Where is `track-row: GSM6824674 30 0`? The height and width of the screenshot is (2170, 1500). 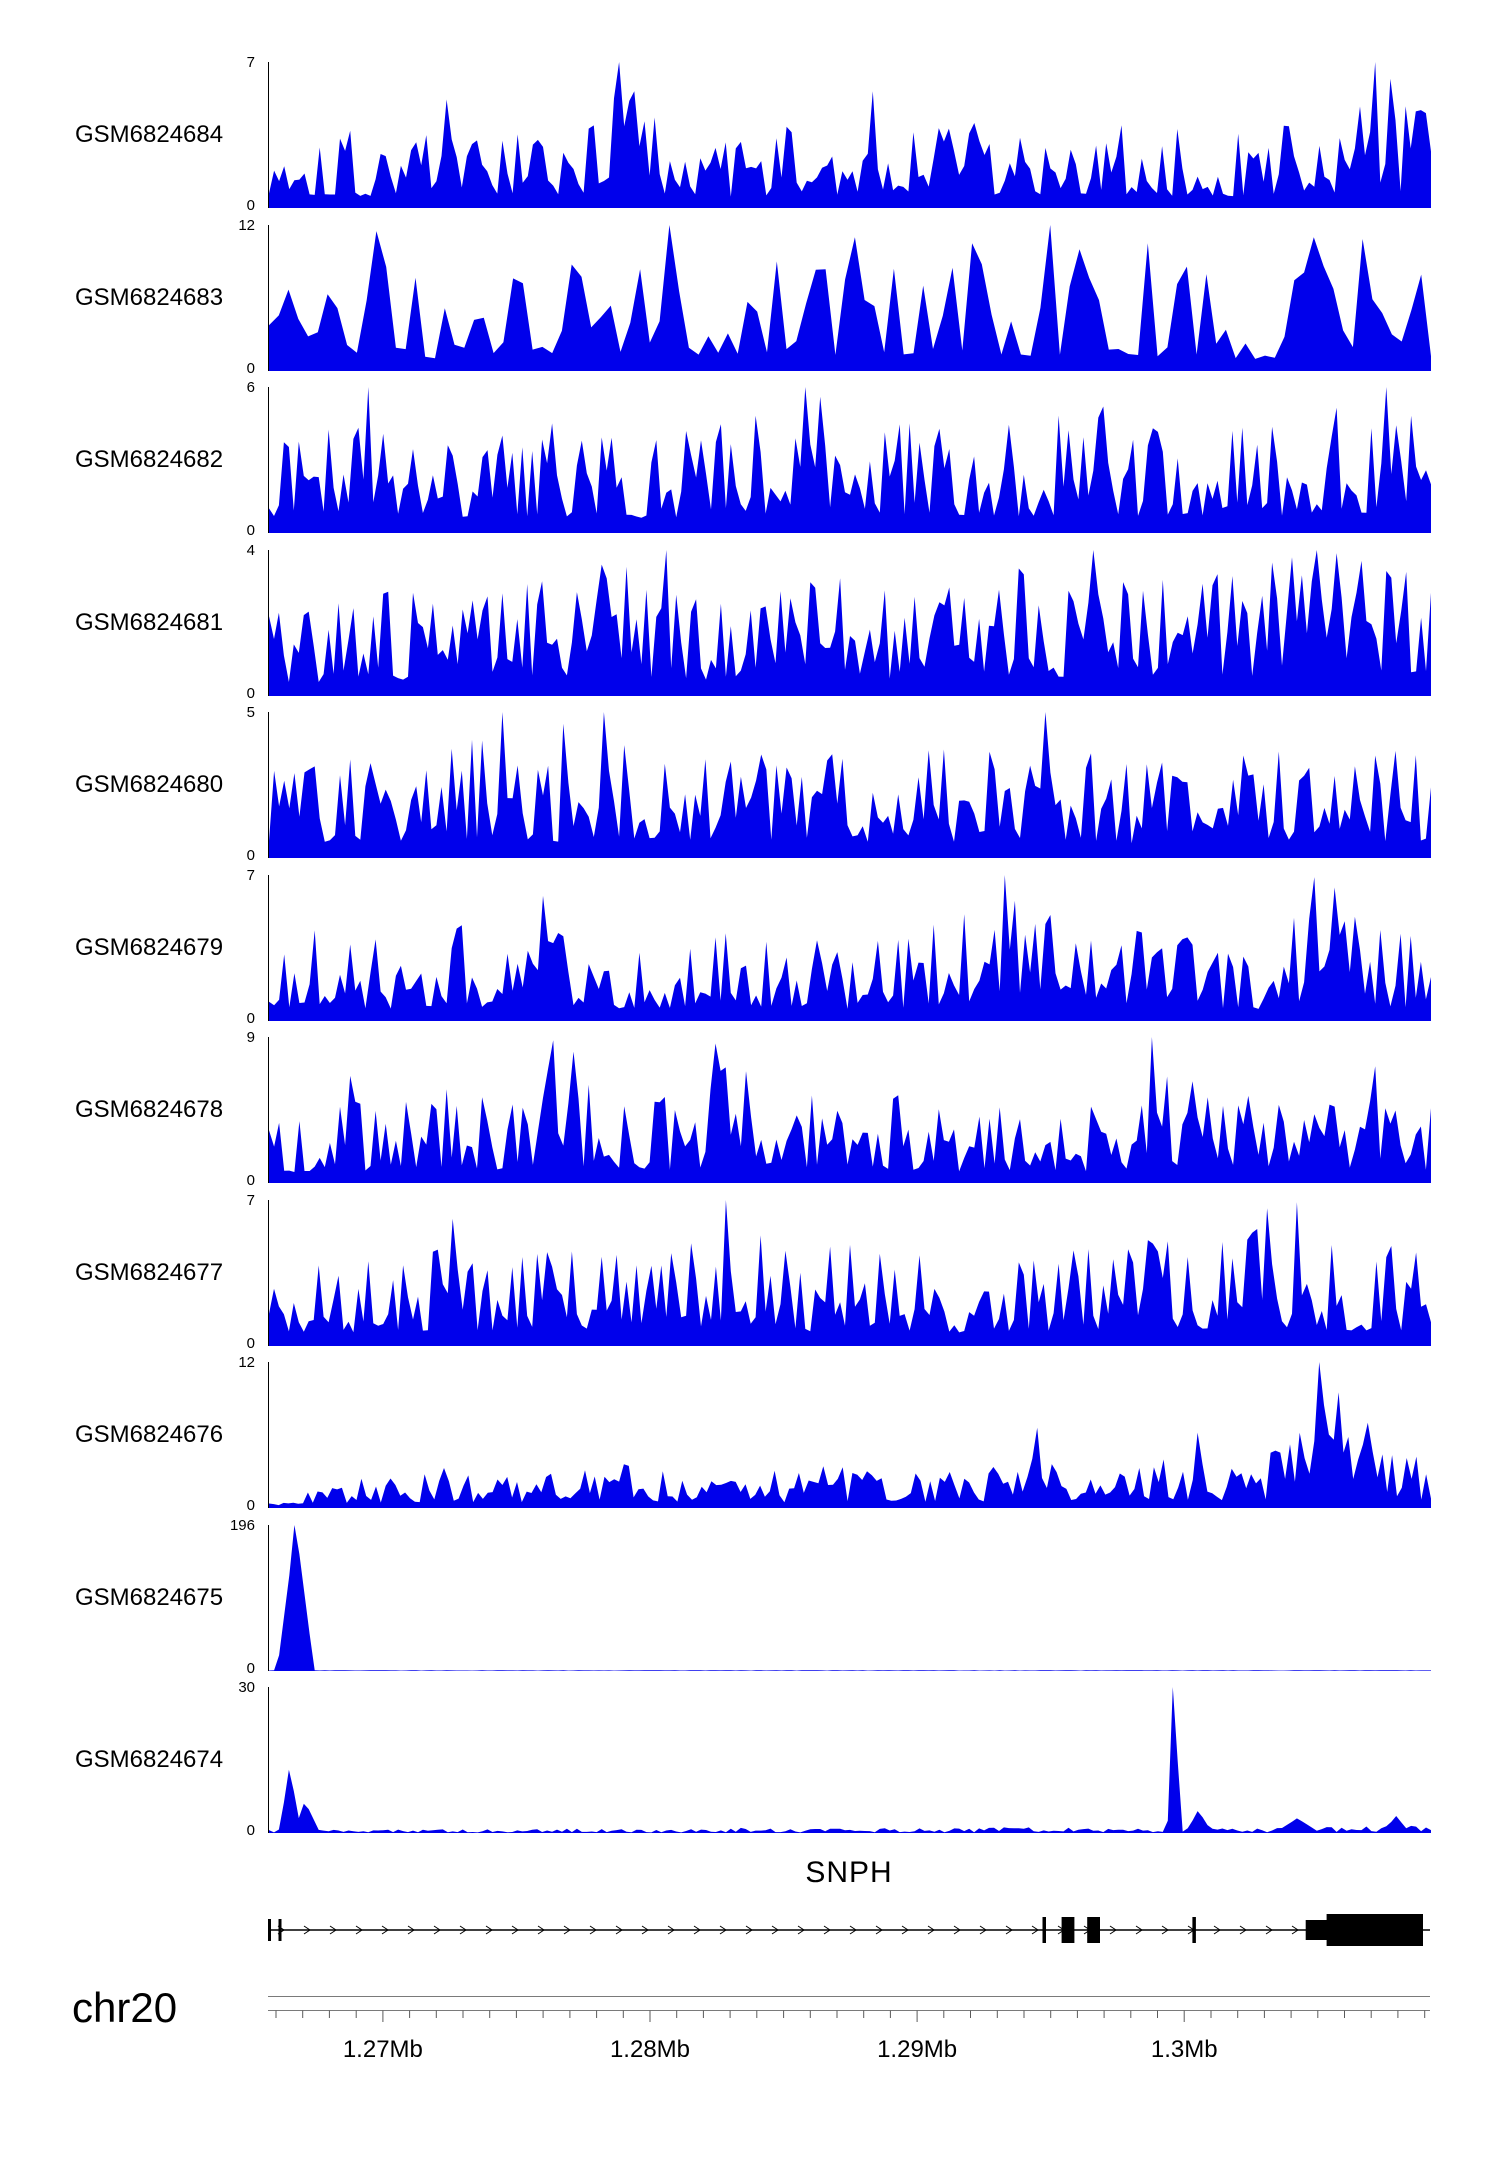
track-row: GSM6824674 30 0 is located at coordinates (750, 1759).